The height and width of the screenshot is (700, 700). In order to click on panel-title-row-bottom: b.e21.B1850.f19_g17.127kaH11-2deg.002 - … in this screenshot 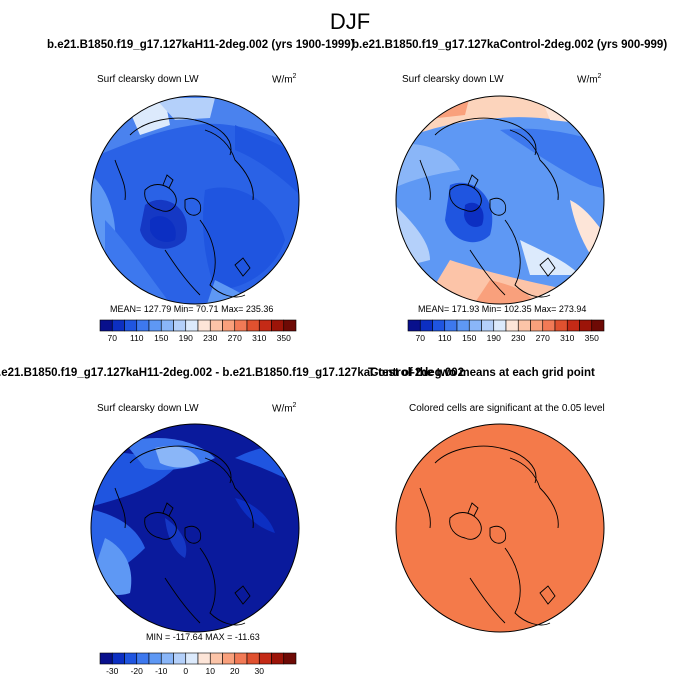, I will do `click(350, 375)`.